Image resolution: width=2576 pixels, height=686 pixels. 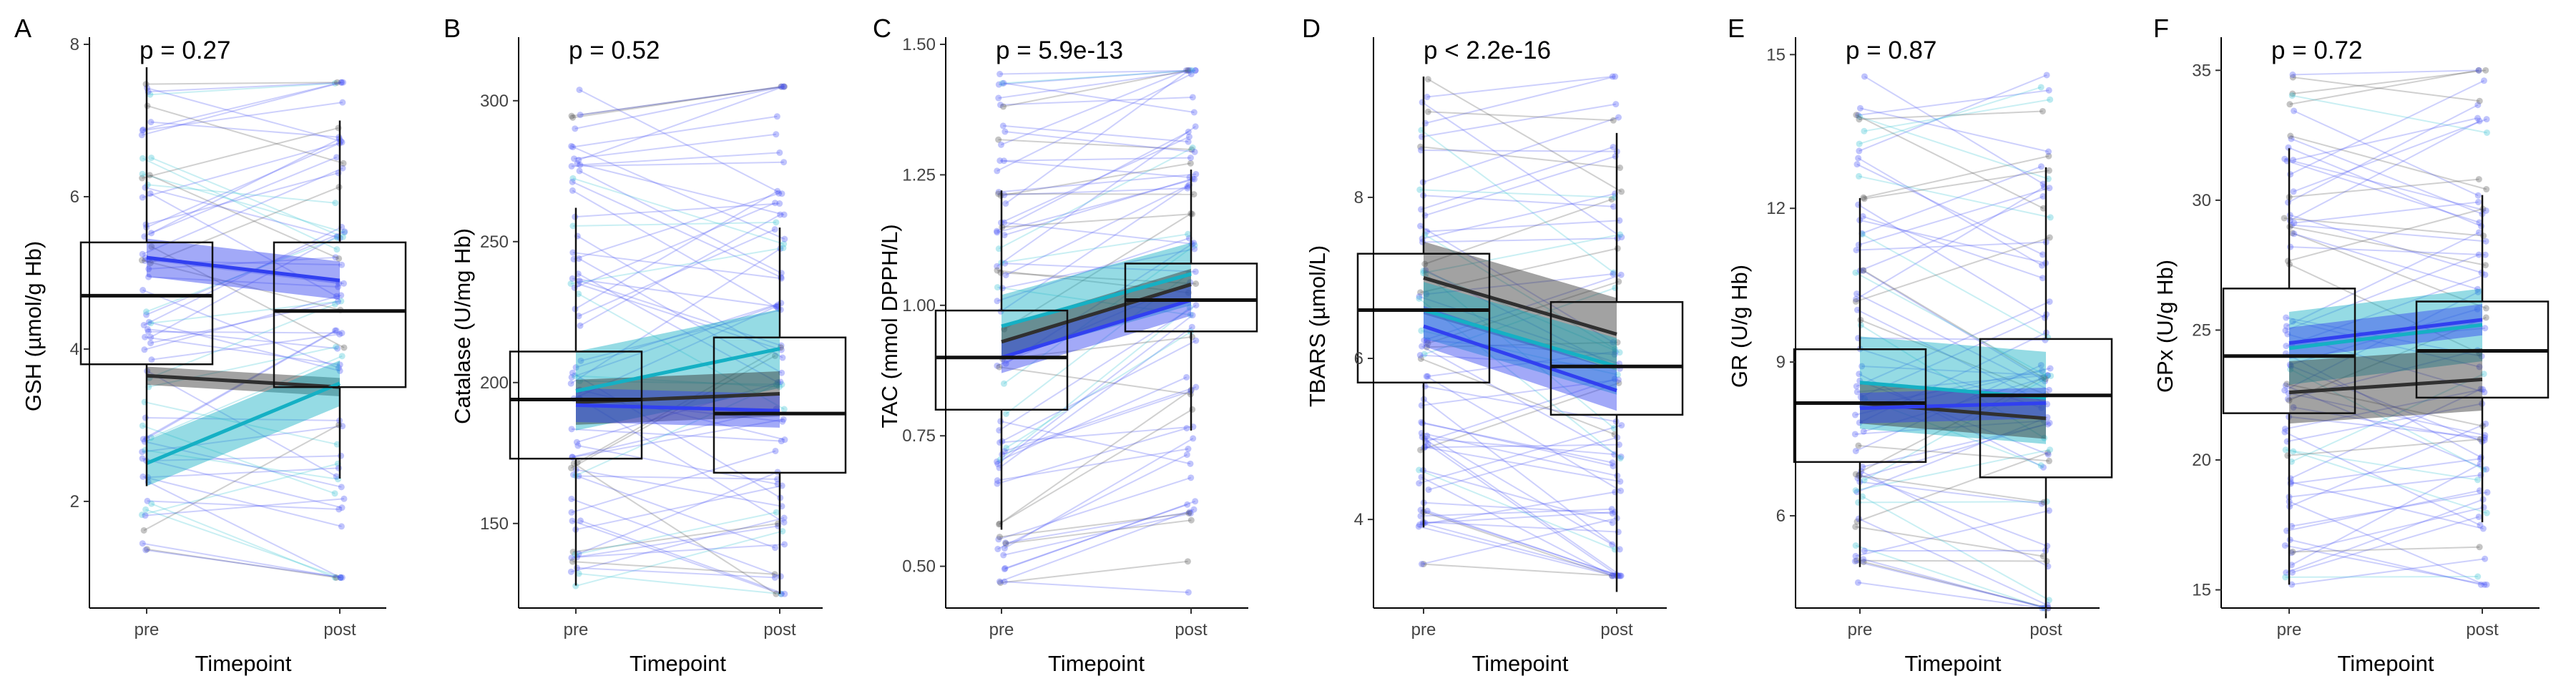 What do you see at coordinates (1520, 358) in the screenshot?
I see `trend-line-group-blue` at bounding box center [1520, 358].